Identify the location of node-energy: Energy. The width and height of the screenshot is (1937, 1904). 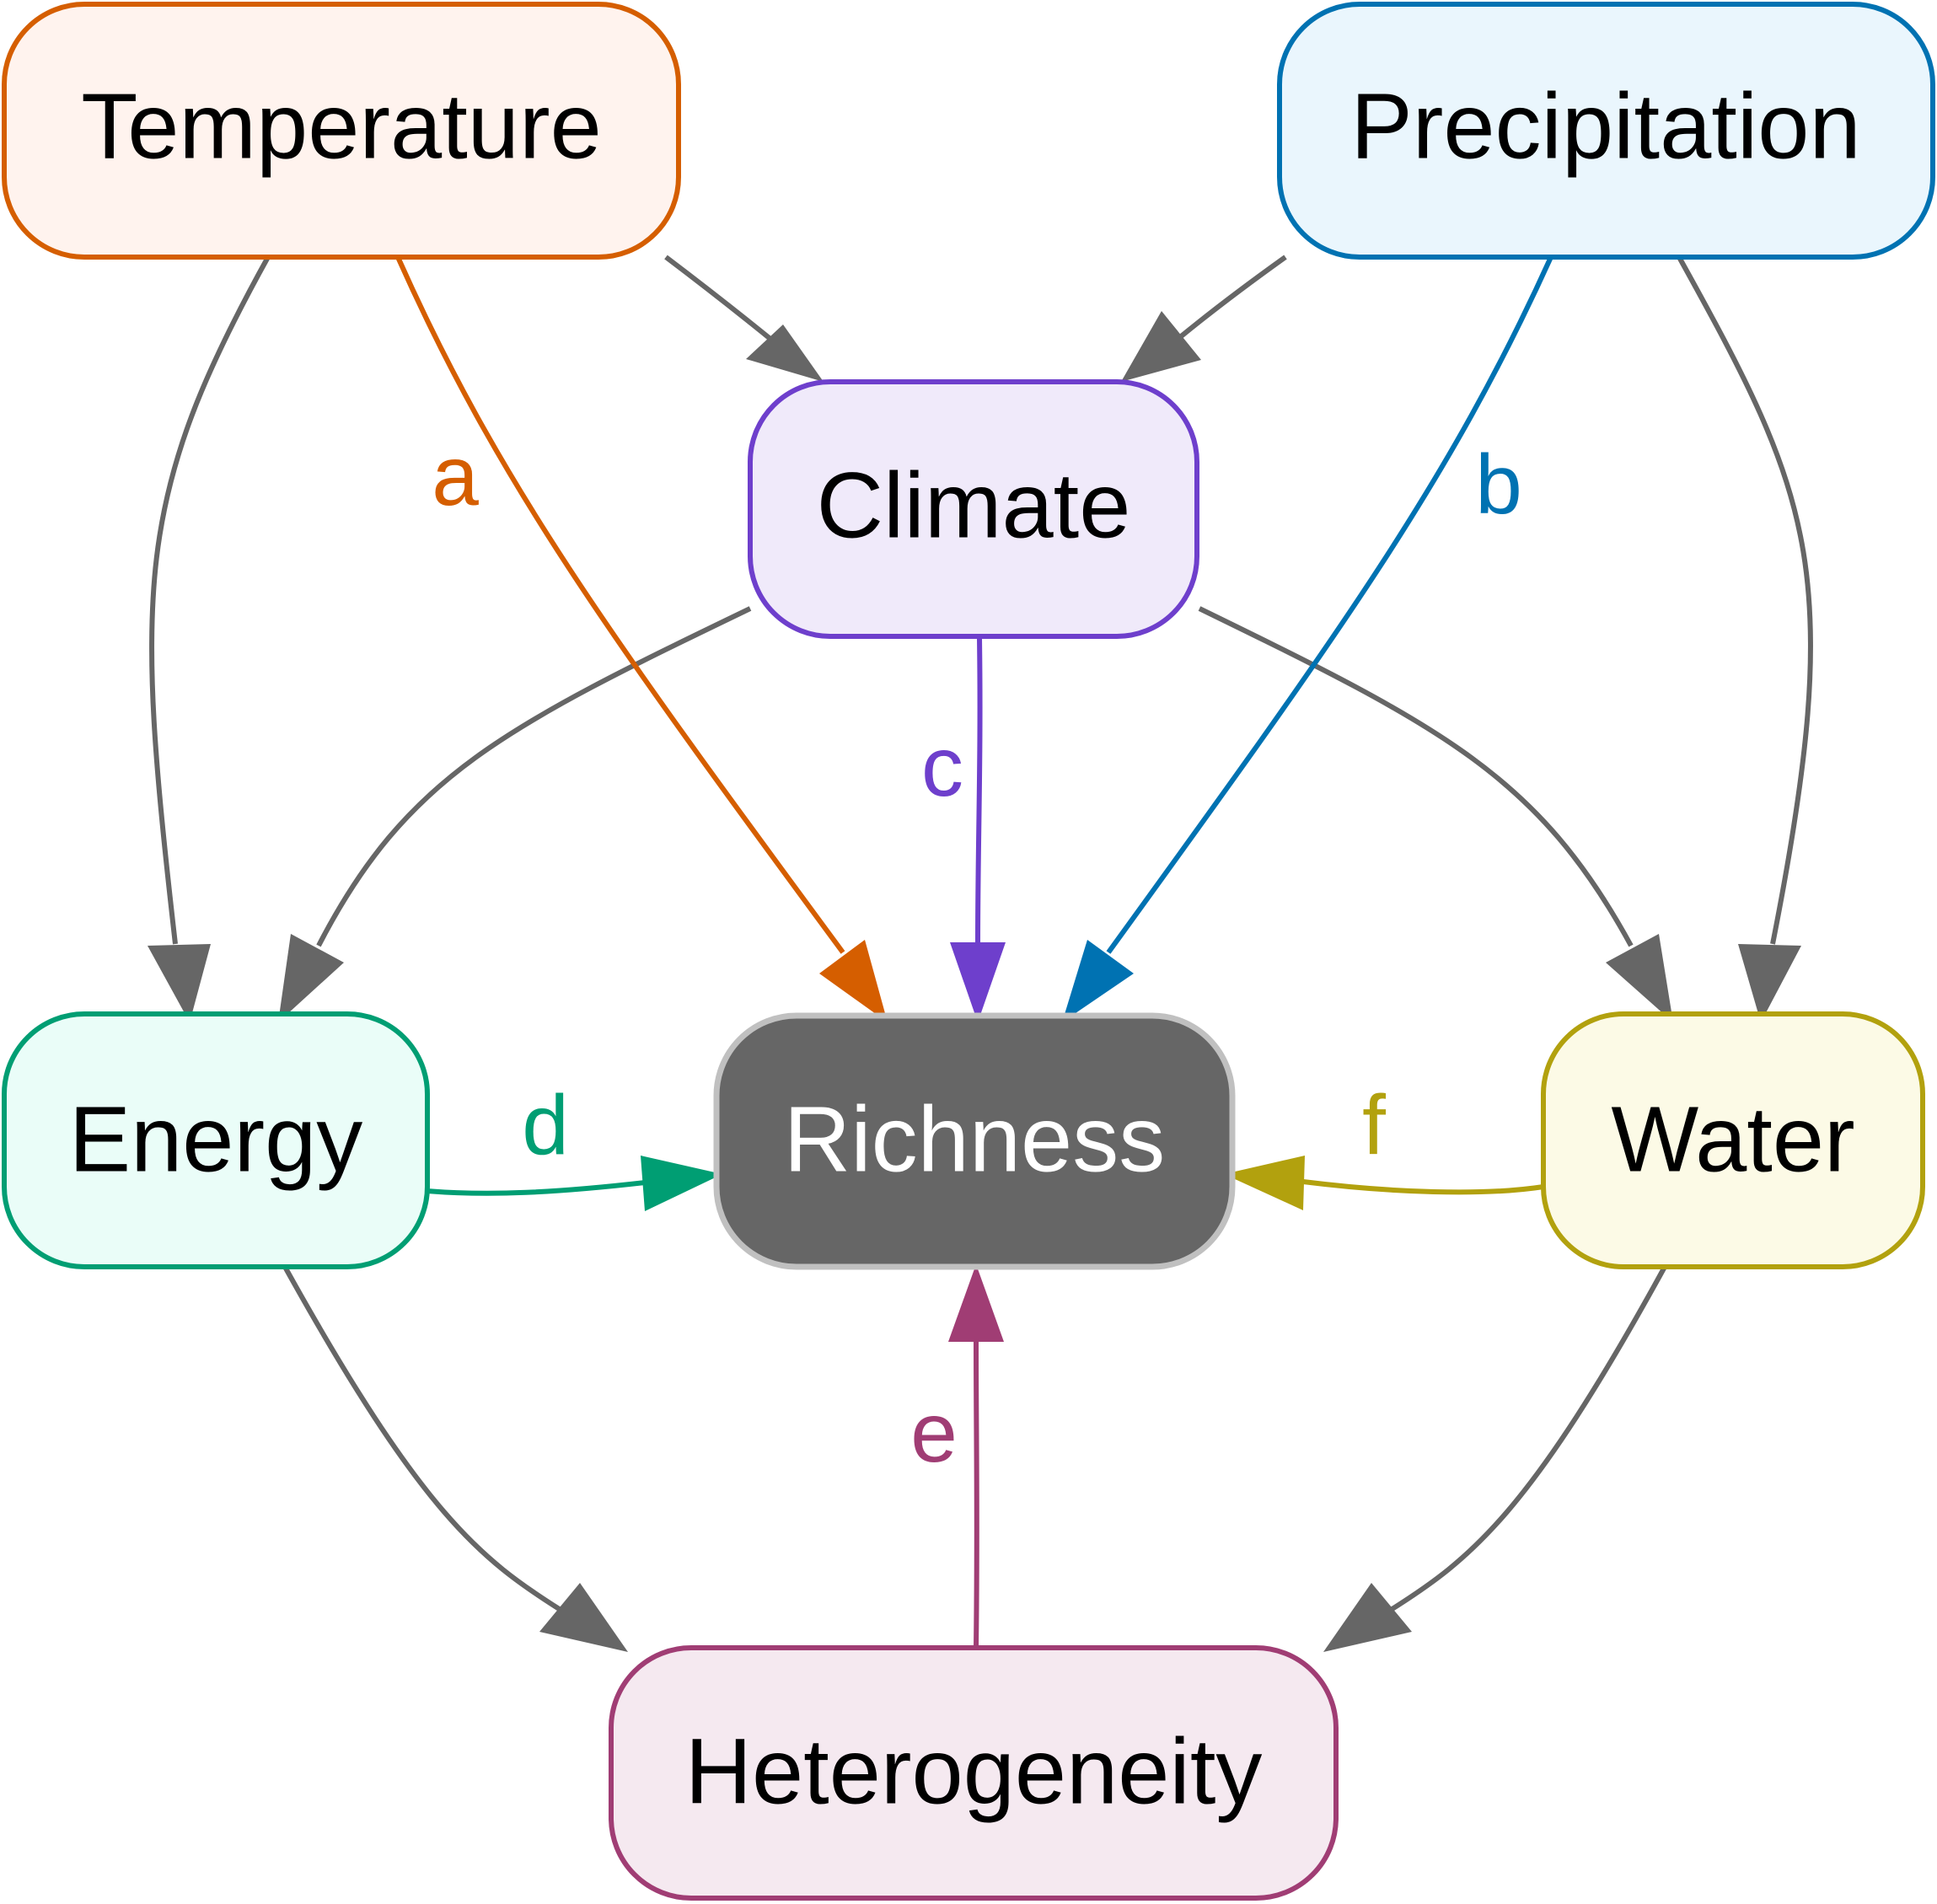
(216, 1140).